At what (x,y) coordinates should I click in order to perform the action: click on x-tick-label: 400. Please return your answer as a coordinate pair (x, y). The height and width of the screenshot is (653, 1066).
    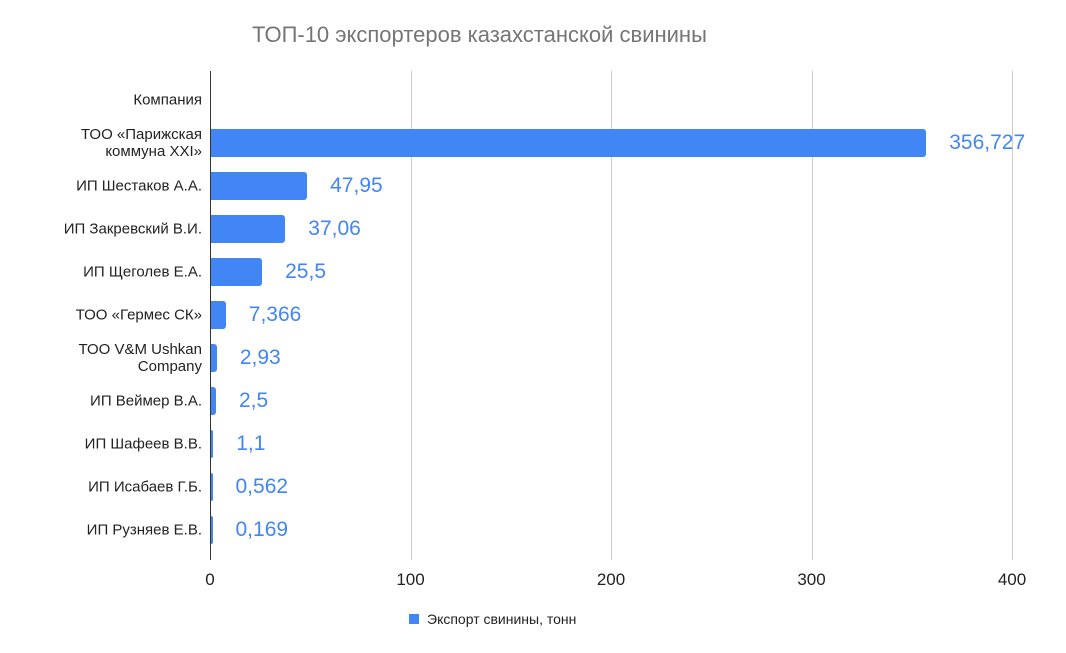
    Looking at the image, I should click on (1012, 579).